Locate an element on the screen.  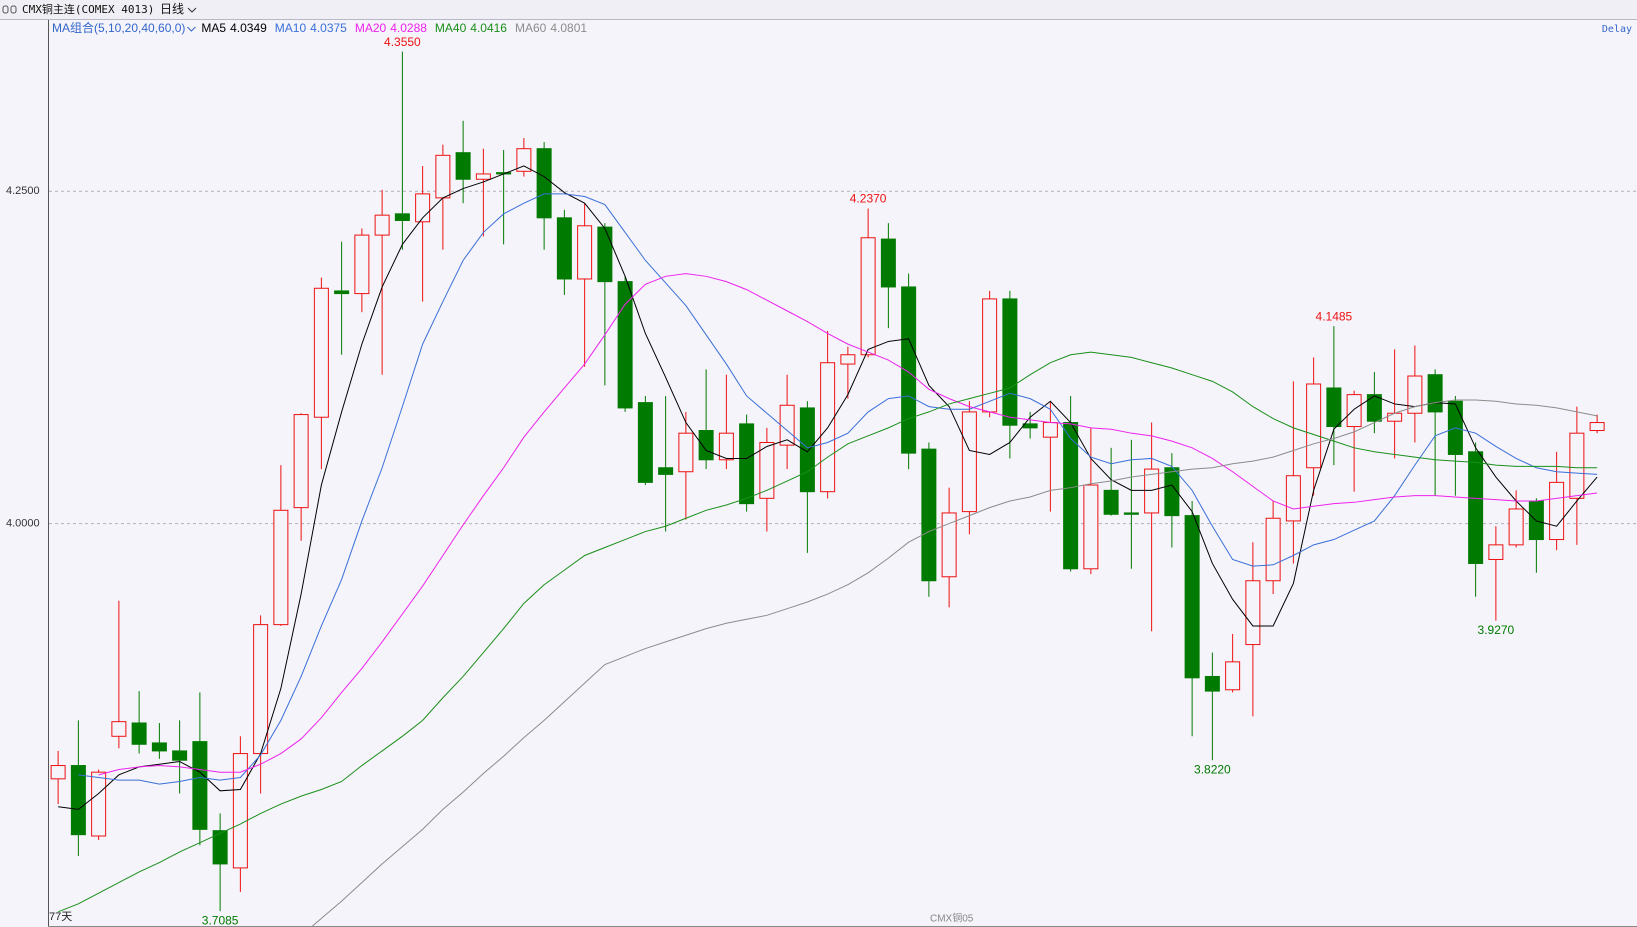
legend-name: MA10 is located at coordinates (291, 28).